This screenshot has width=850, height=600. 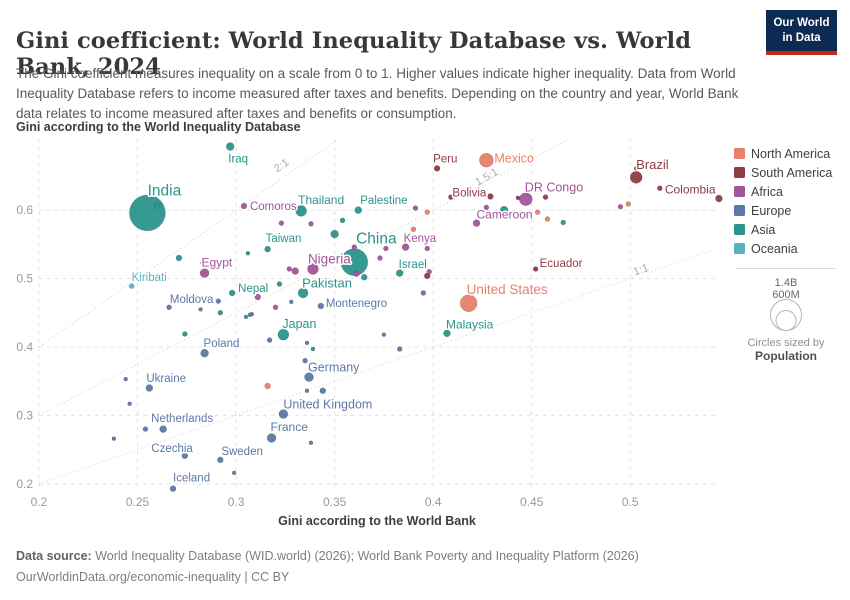 What do you see at coordinates (301, 211) in the screenshot?
I see `dot-thailand` at bounding box center [301, 211].